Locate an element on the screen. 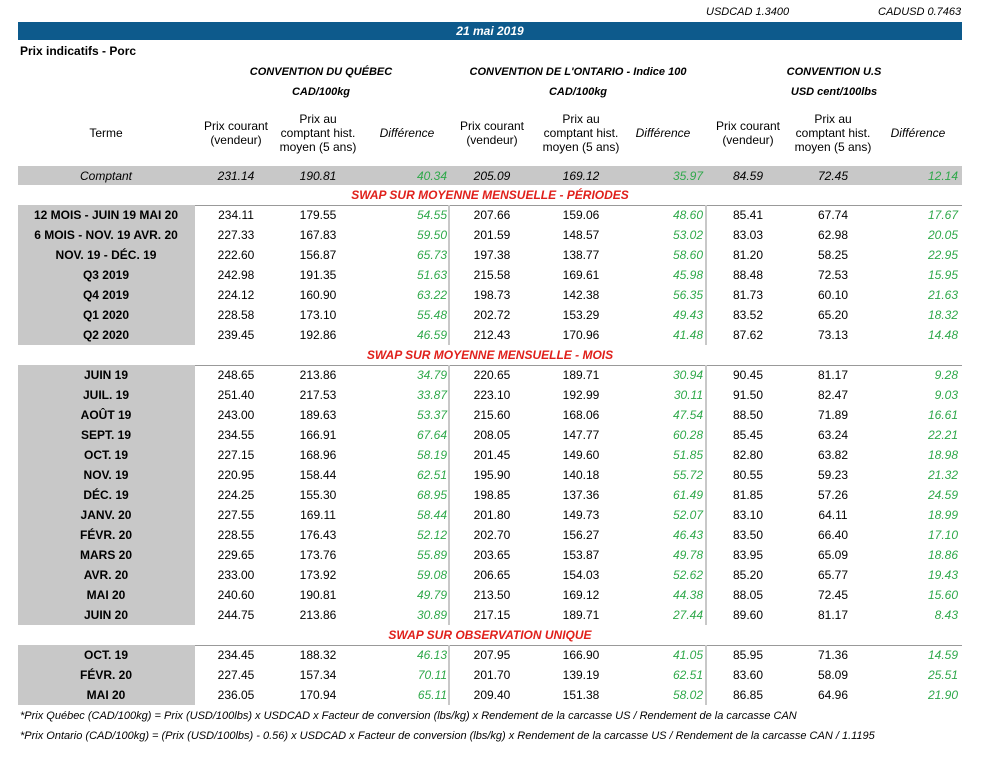 This screenshot has width=993, height=764. cell: 51.85 is located at coordinates (687, 455).